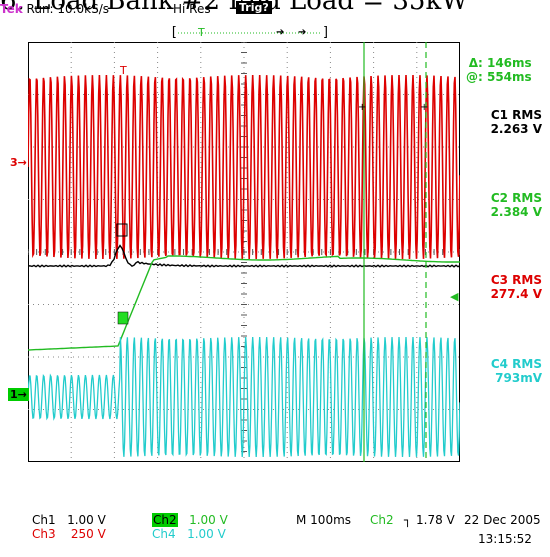 This screenshot has height=557, width=550. Describe the element at coordinates (516, 371) in the screenshot. I see `c4-rms-readout: C4 RMS 793mV` at that location.